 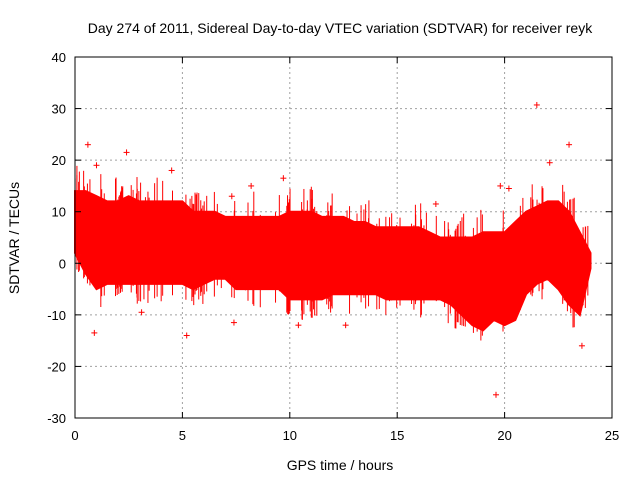 What do you see at coordinates (59, 160) in the screenshot?
I see `y-tick-label: 20` at bounding box center [59, 160].